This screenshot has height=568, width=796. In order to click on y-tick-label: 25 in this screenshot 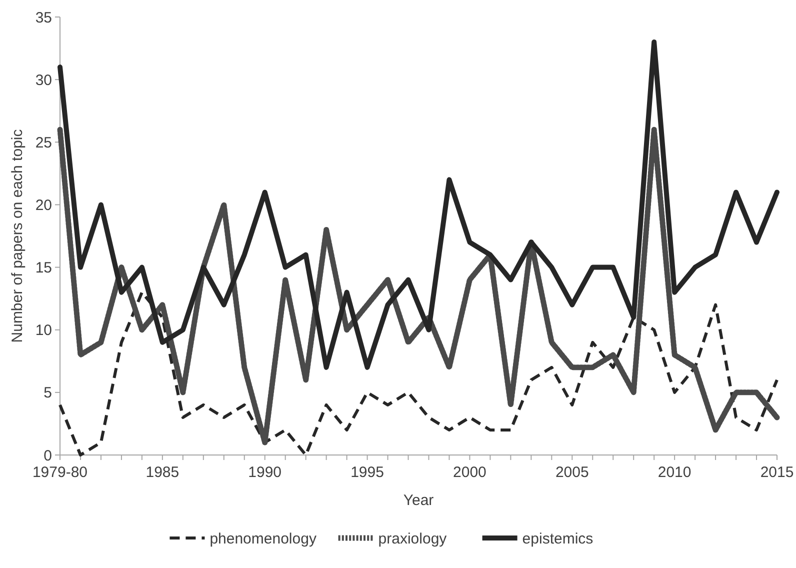, I will do `click(43, 143)`.